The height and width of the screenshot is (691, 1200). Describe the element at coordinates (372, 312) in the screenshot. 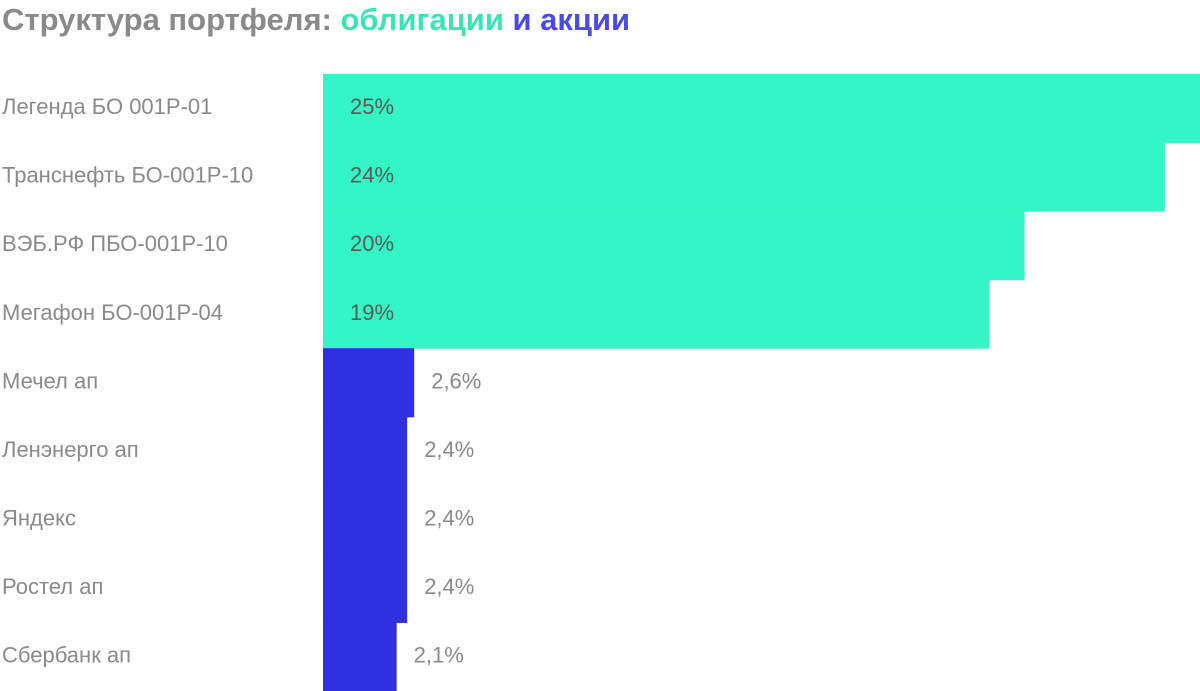

I see `value-label: 19%` at that location.